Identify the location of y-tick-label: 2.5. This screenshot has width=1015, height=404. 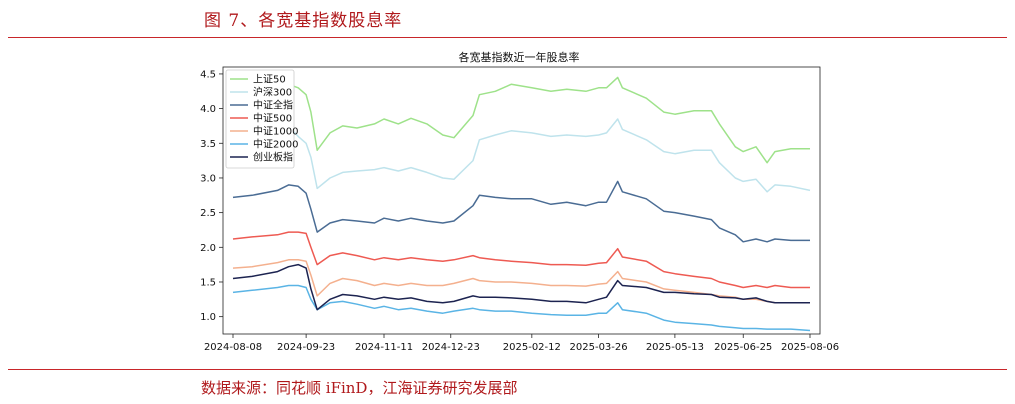
(208, 213).